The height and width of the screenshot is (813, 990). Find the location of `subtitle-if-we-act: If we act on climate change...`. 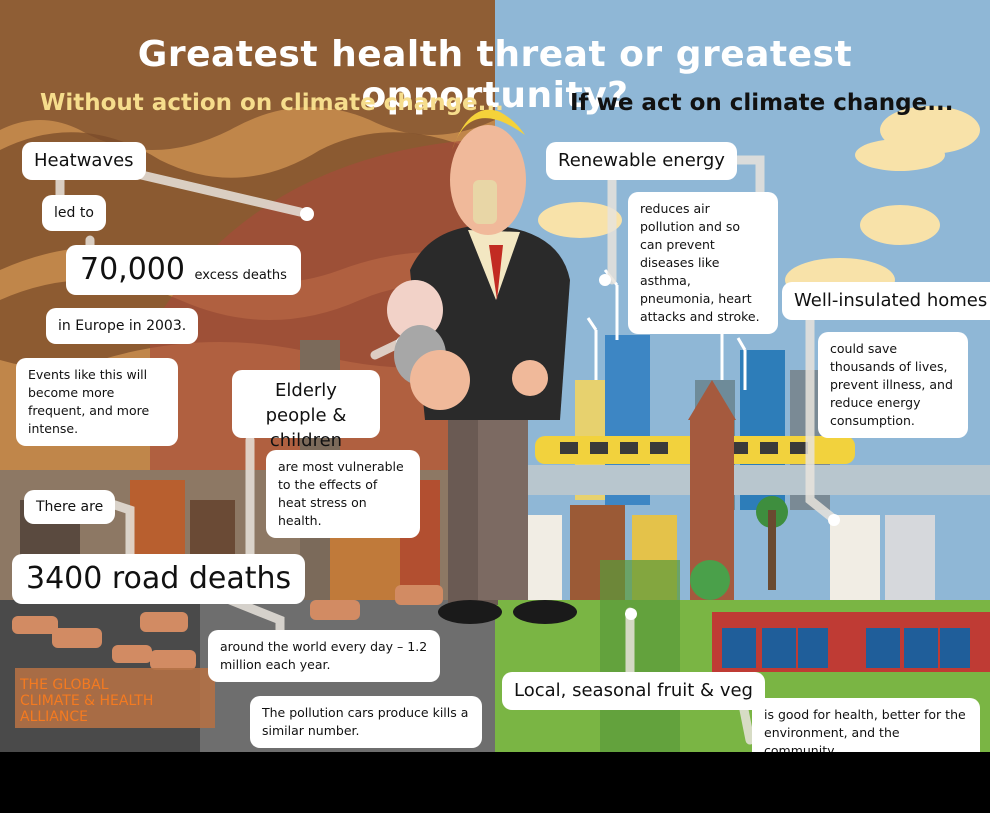

subtitle-if-we-act: If we act on climate change... is located at coordinates (762, 103).